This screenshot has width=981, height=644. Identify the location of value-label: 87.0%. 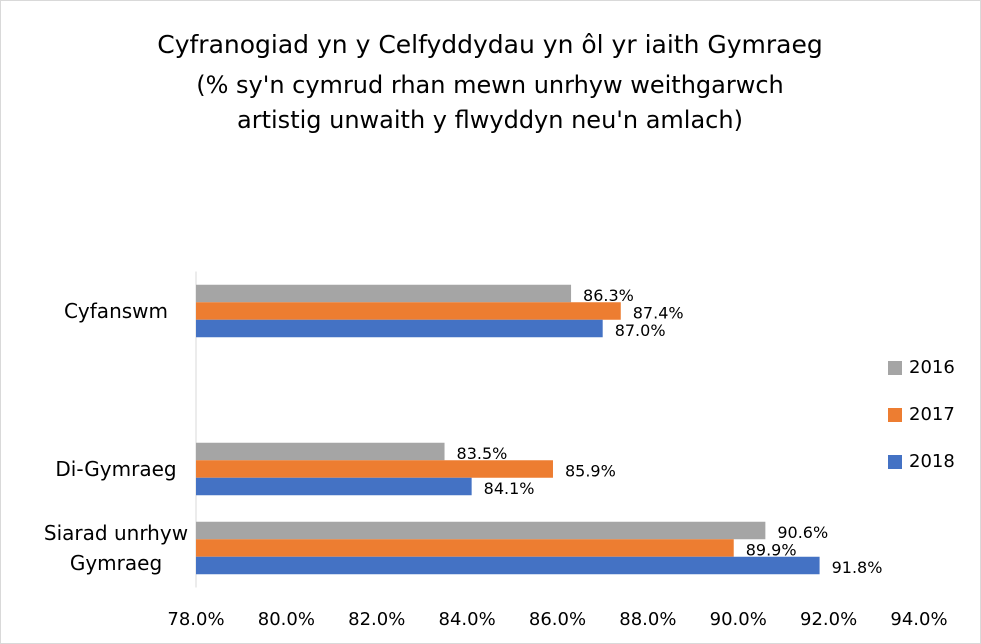
(640, 330).